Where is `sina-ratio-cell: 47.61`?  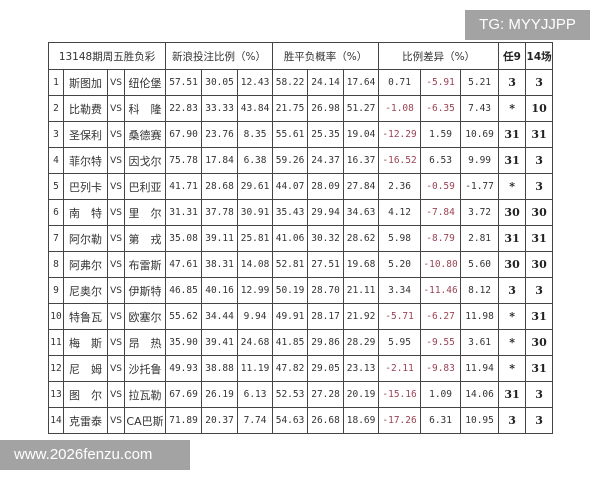 sina-ratio-cell: 47.61 is located at coordinates (184, 264).